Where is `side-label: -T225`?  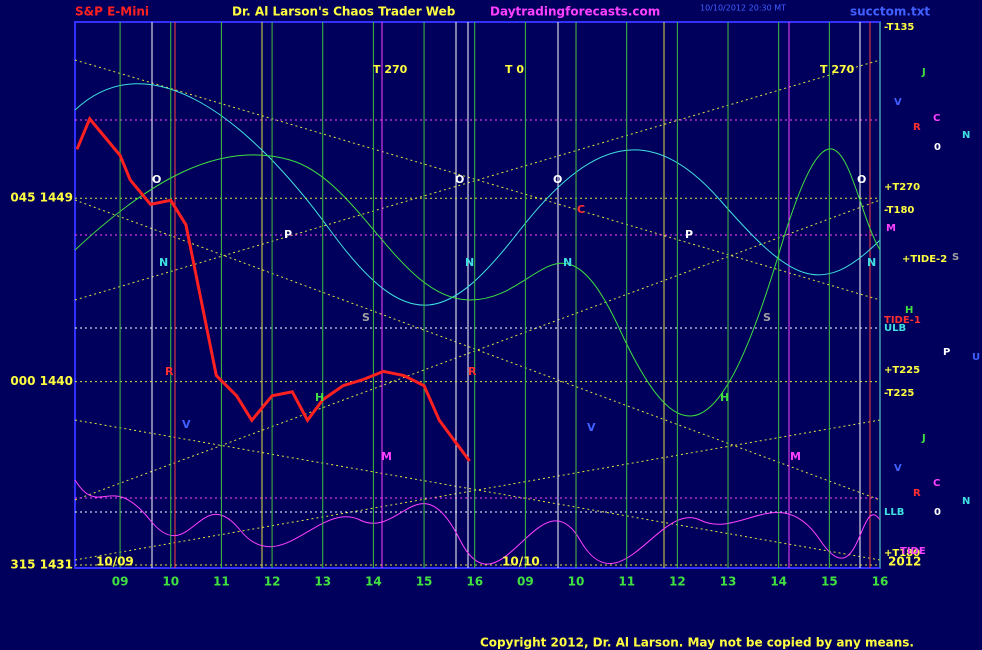
side-label: -T225 is located at coordinates (899, 393).